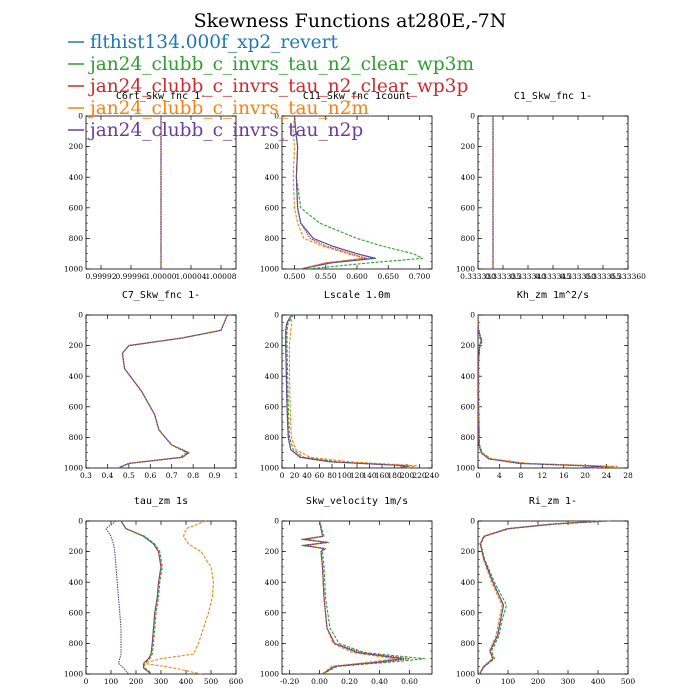 Image resolution: width=700 pixels, height=700 pixels. Describe the element at coordinates (214, 42) in the screenshot. I see `legend-label: flthist134.000f_xp2_revert` at that location.